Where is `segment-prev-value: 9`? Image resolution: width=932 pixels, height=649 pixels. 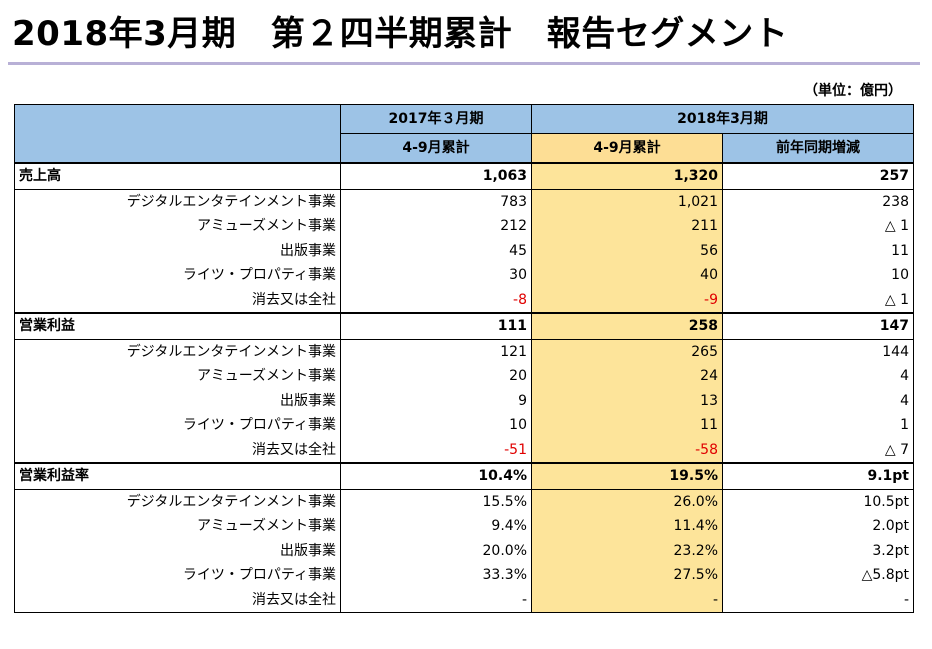
segment-prev-value: 9 is located at coordinates (436, 400).